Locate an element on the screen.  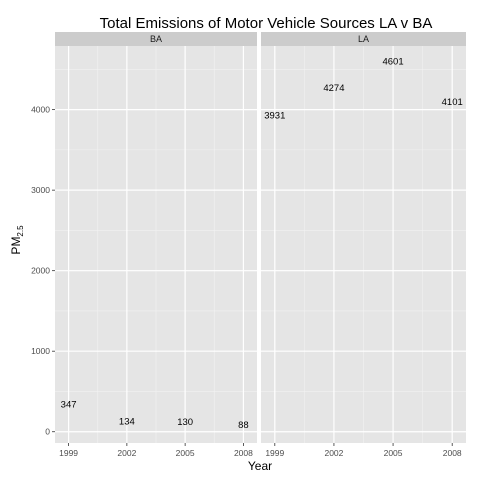
y-tick-label: 4000 is located at coordinates (40, 110).